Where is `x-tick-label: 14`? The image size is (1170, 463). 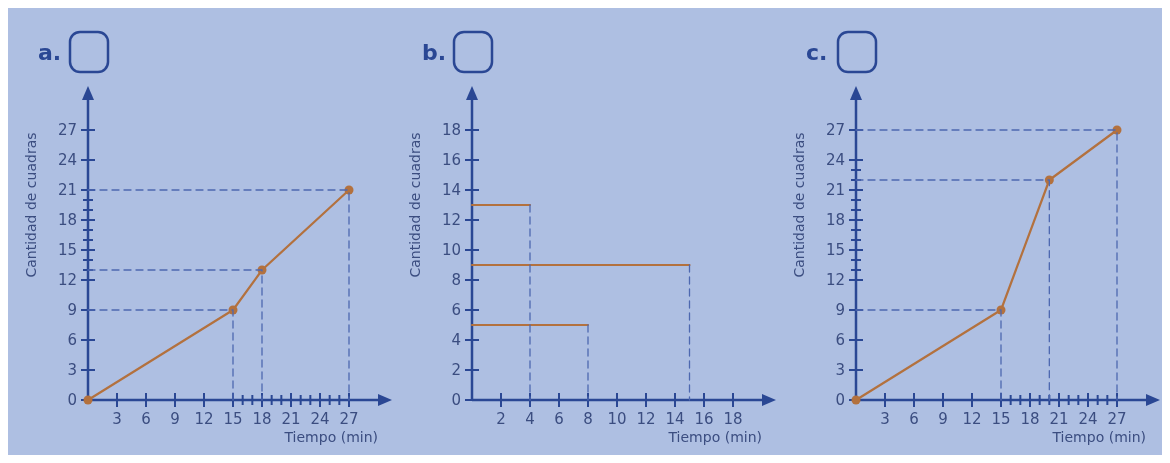
x-tick-label: 14 is located at coordinates (675, 419).